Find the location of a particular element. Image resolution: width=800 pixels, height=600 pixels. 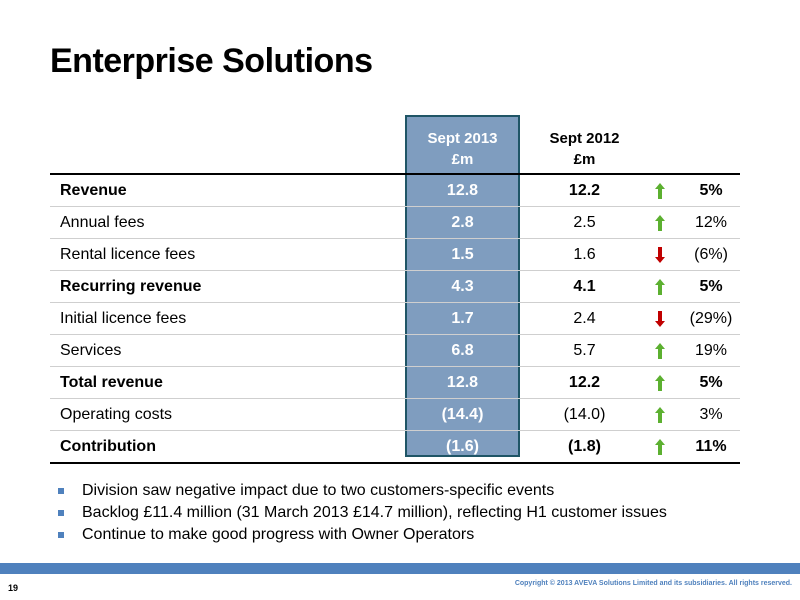

highlight-column is located at coordinates (462, 286).